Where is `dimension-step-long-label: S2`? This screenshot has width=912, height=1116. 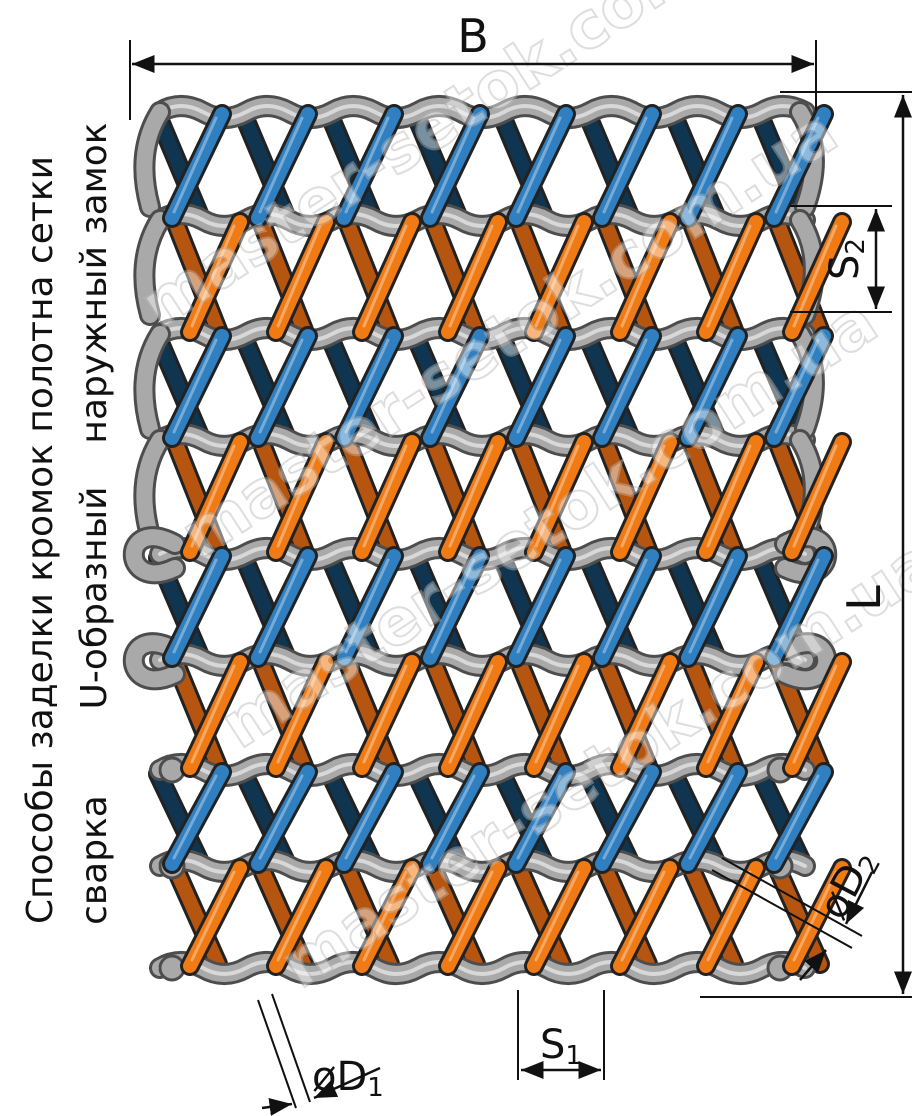 dimension-step-long-label: S2 is located at coordinates (846, 259).